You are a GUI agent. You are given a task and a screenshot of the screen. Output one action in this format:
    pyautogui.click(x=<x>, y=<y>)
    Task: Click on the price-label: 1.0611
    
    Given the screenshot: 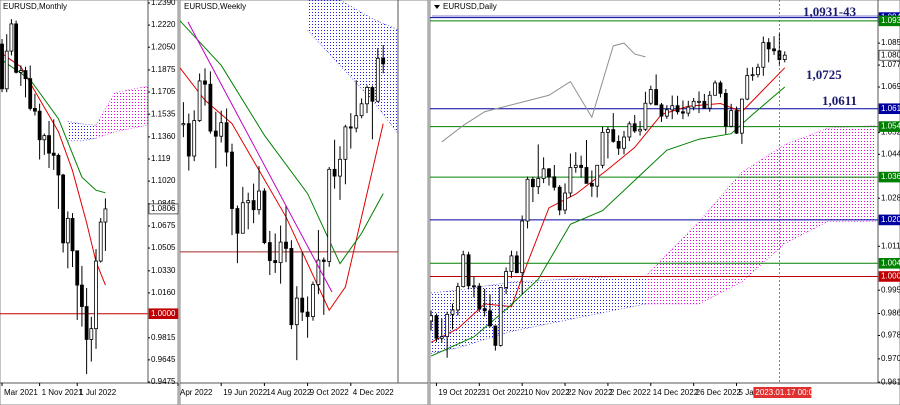 What is the action you would take?
    pyautogui.click(x=890, y=108)
    